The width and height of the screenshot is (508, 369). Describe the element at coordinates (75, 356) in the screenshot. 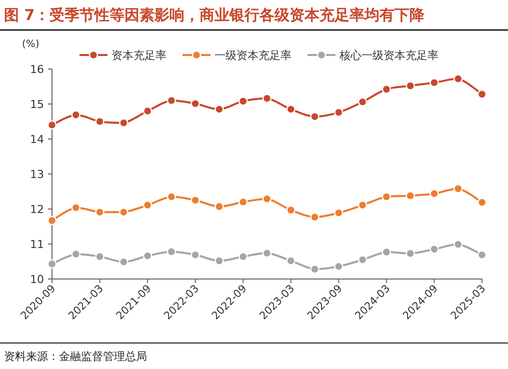

I see `text: 资料来源：金融监督管理总局` at that location.